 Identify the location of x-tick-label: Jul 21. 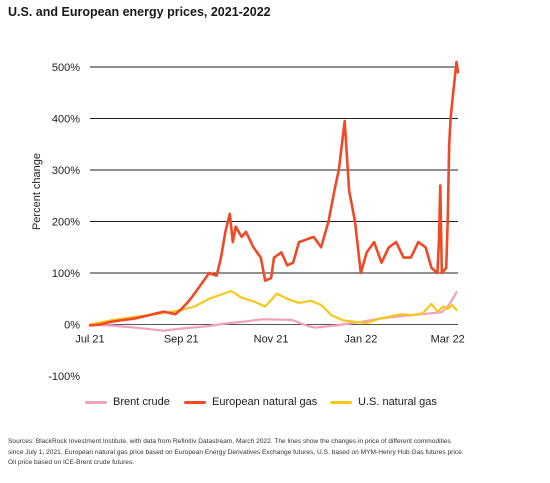
(89, 340).